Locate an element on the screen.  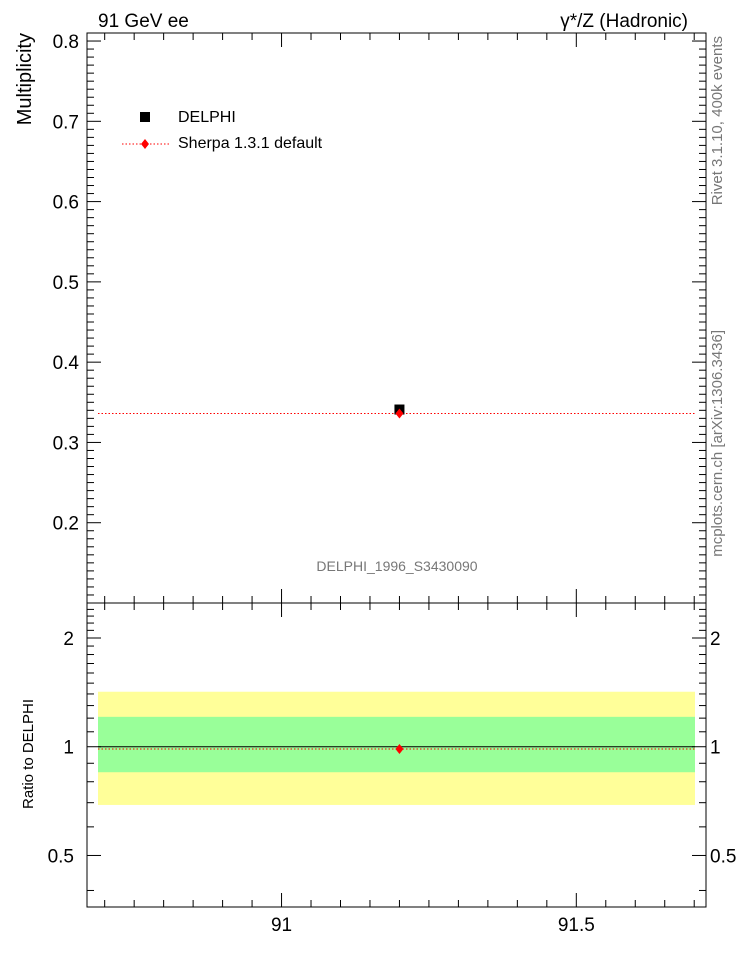
analysis-label: DELPHI_1996_S3430090 is located at coordinates (396, 566).